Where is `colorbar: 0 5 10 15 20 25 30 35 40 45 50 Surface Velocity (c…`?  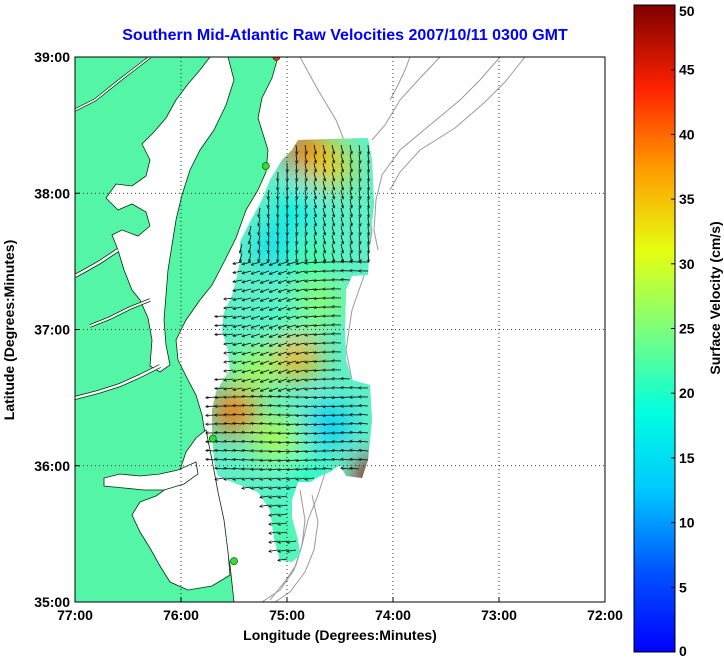
colorbar: 0 5 10 15 20 25 30 35 40 45 50 Surface Velocity (c… is located at coordinates (678, 331).